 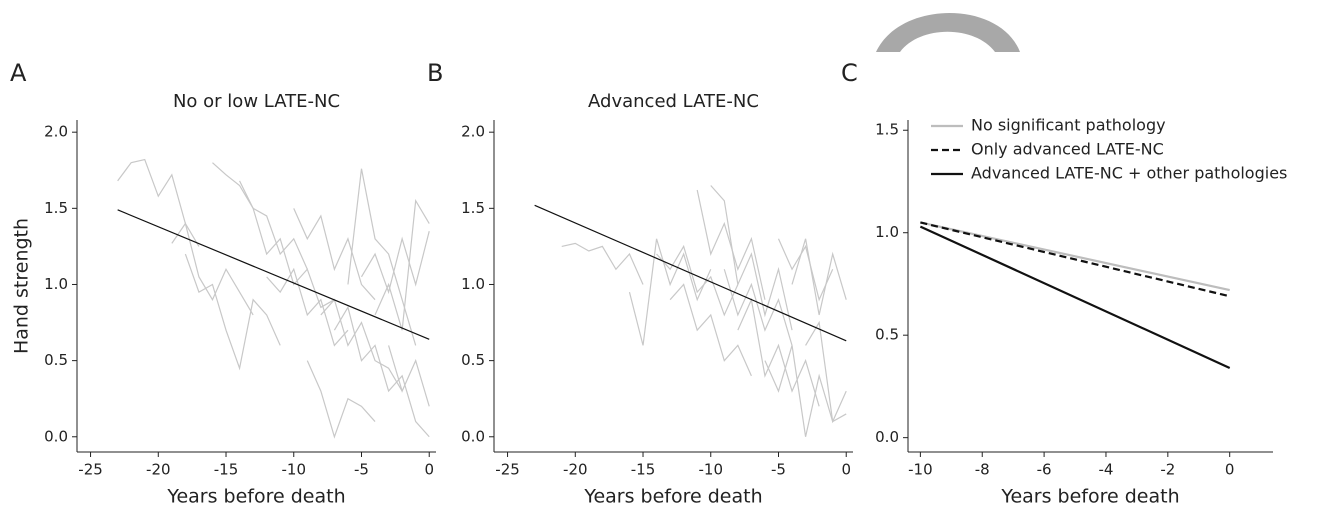 I want to click on legend-label: Only advanced LATE-NC, so click(x=1067, y=149).